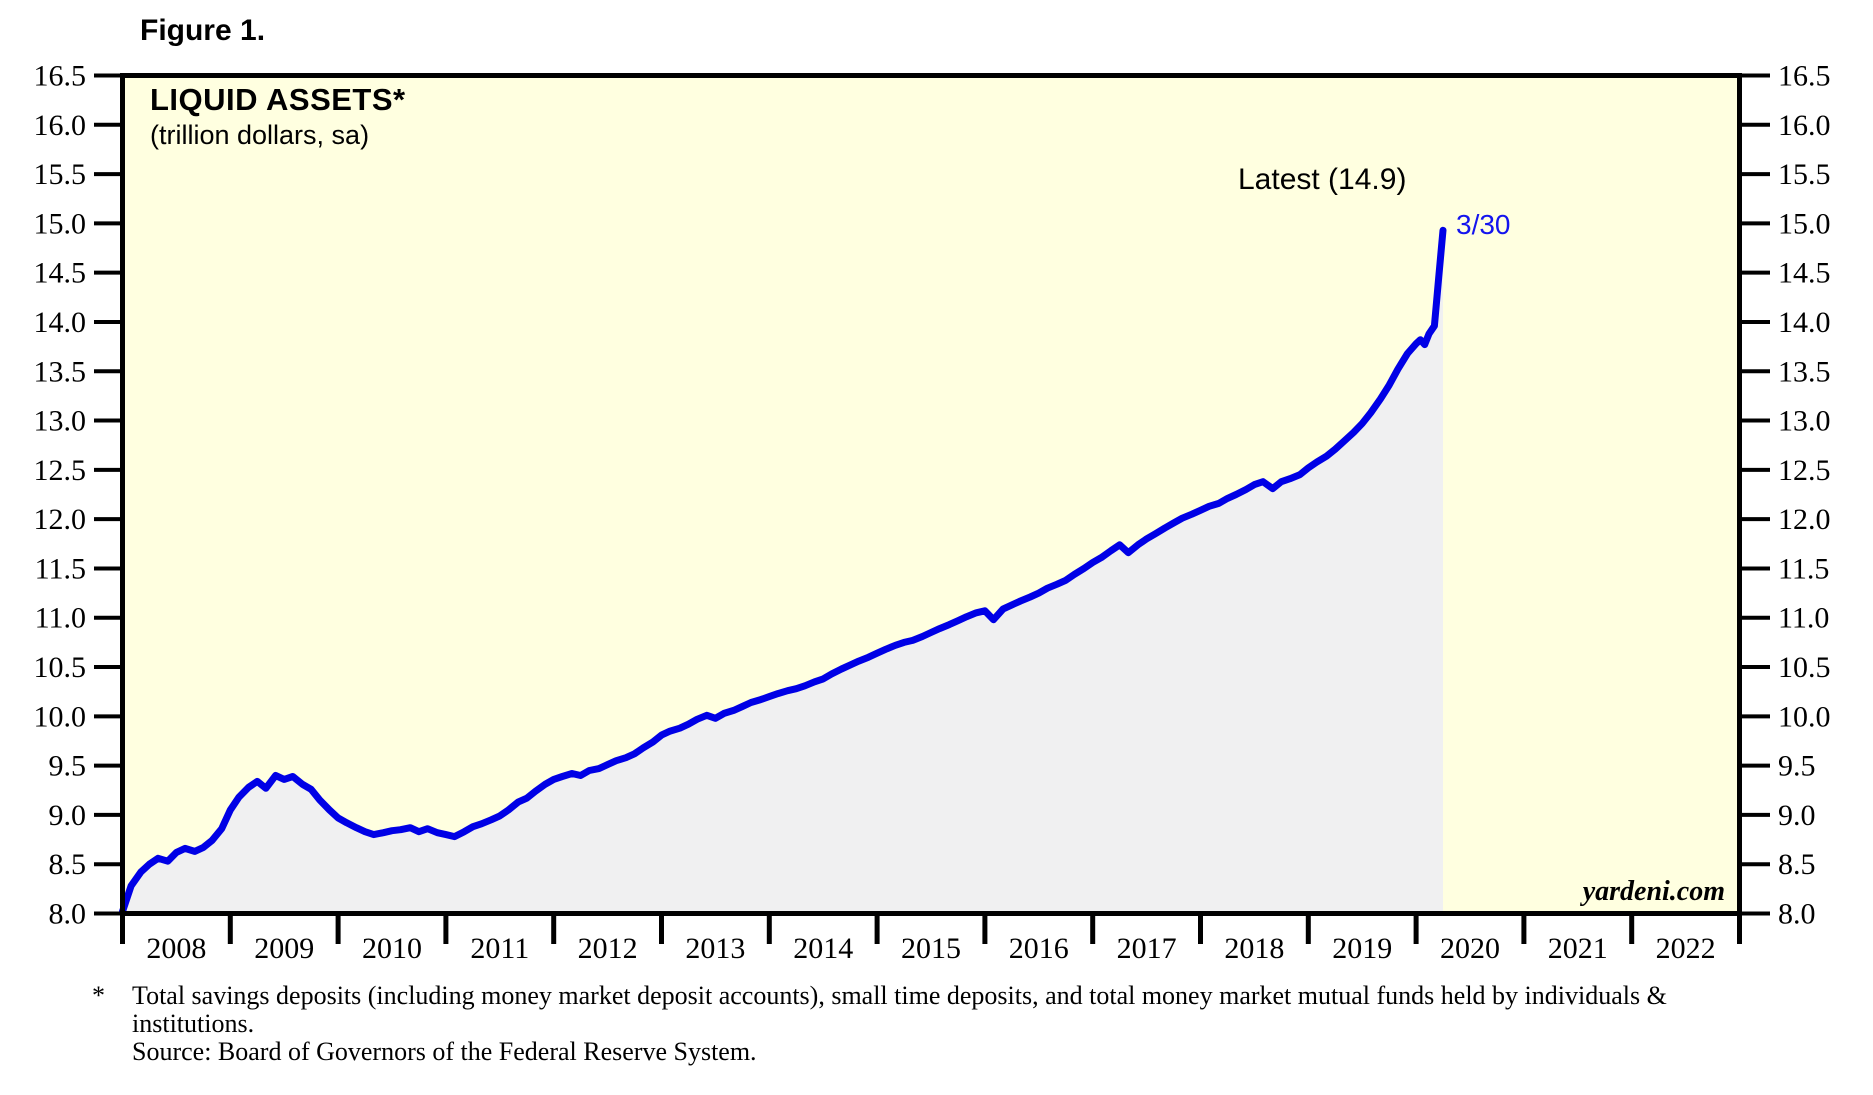 This screenshot has width=1873, height=1095. What do you see at coordinates (60, 223) in the screenshot?
I see `y-axis-label-left: 15.0` at bounding box center [60, 223].